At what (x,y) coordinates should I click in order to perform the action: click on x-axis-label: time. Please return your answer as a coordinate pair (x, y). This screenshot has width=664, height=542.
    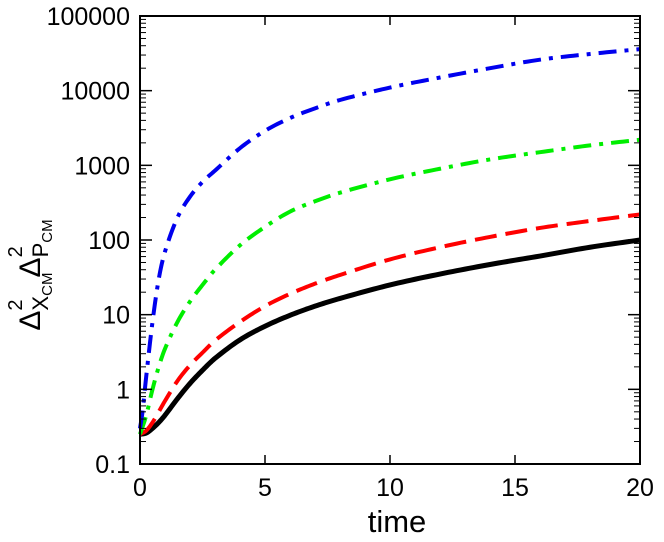
    Looking at the image, I should click on (397, 521).